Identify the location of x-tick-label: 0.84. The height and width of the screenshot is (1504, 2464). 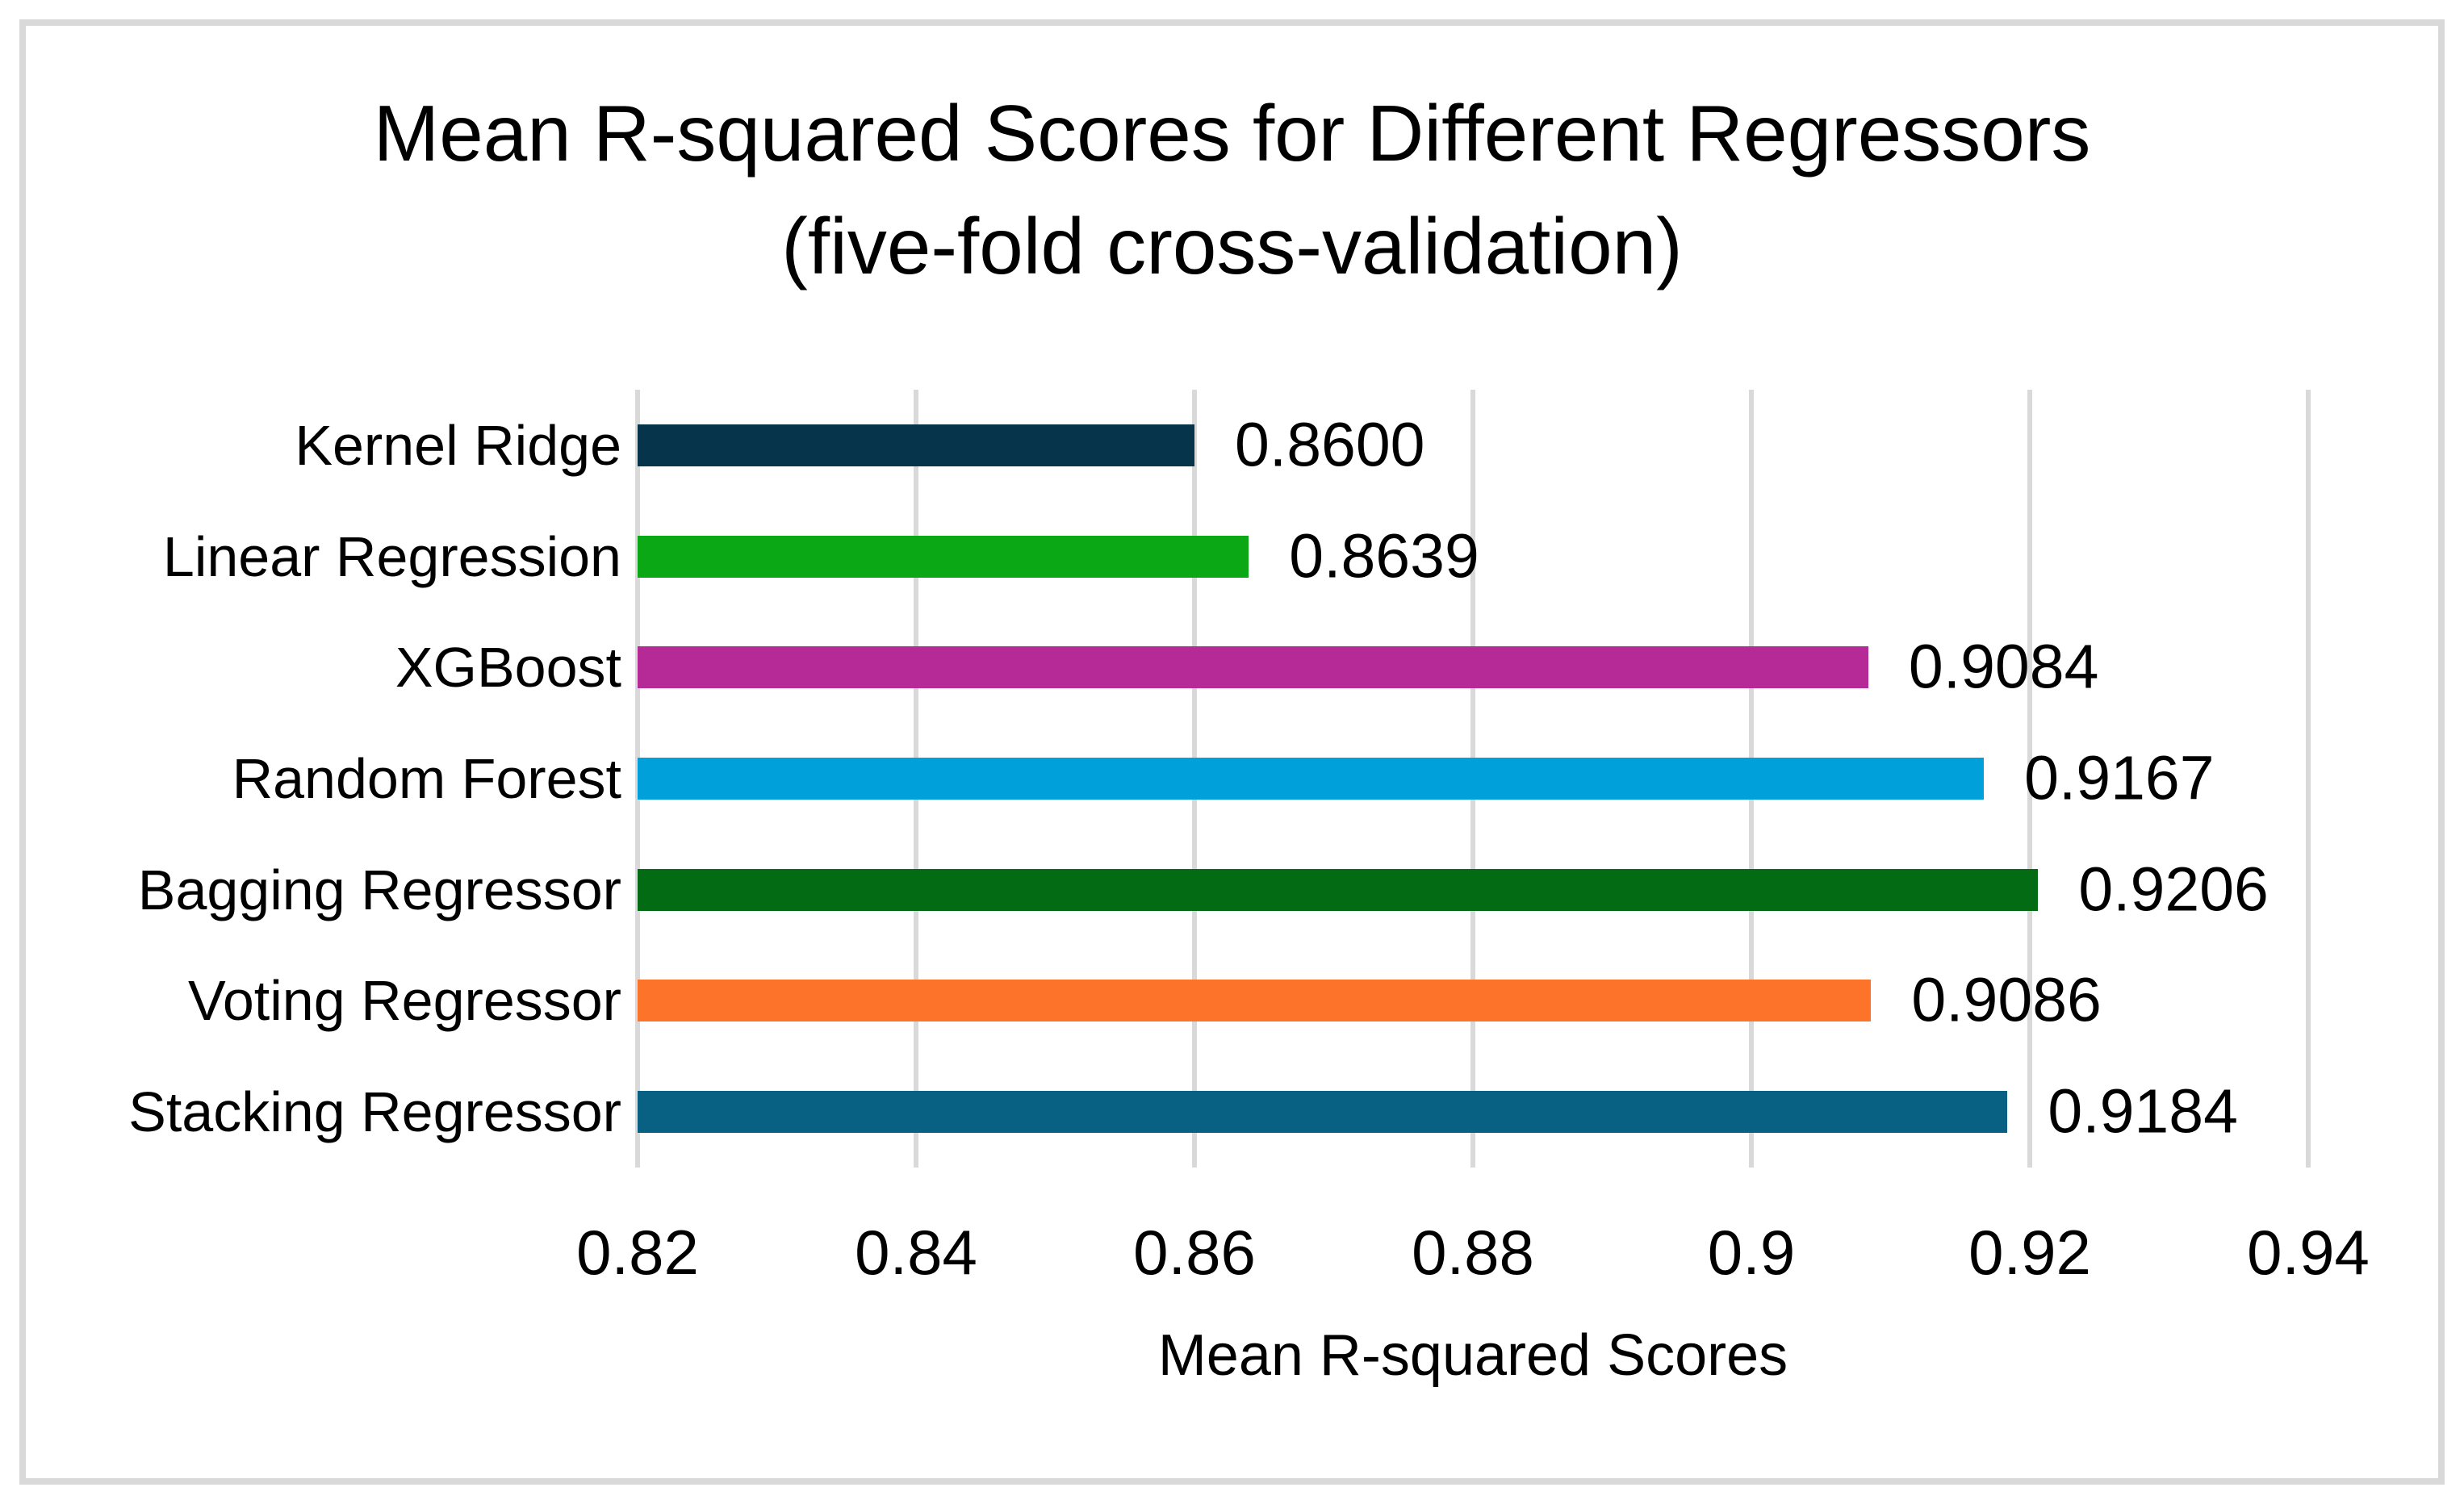
(916, 1252).